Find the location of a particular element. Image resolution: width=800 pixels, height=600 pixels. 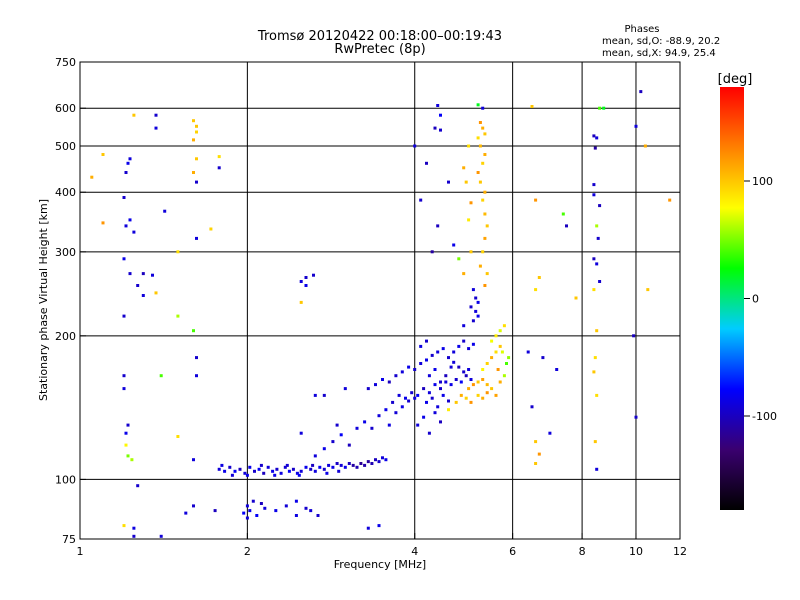

x-tick-label: 10 is located at coordinates (636, 551).